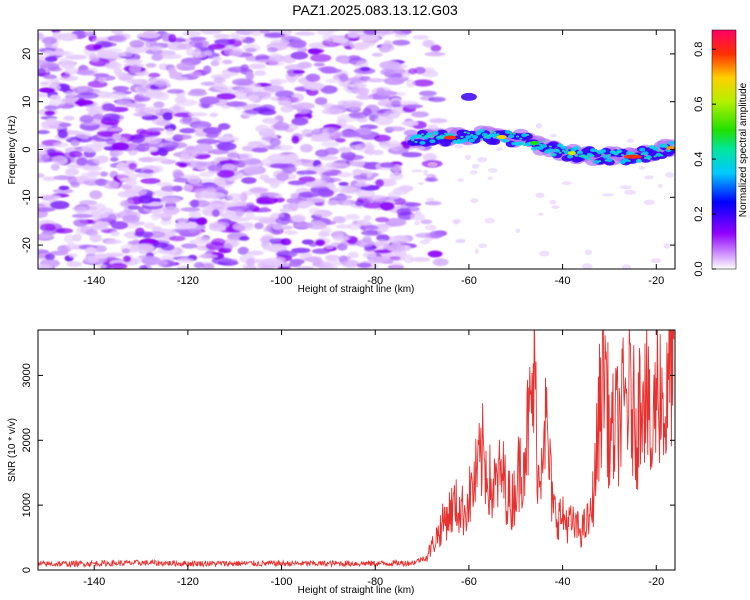 This screenshot has height=600, width=750. I want to click on colorbar-ticks: 0.0 0.2 0.4 0.6 0.8, so click(704, 159).